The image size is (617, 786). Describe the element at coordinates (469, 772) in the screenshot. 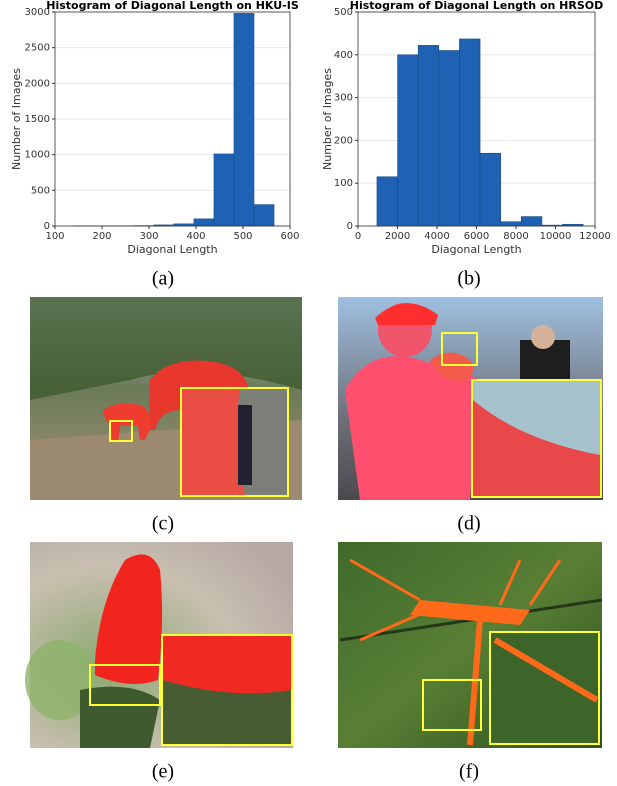

I see `caption: (f)` at that location.